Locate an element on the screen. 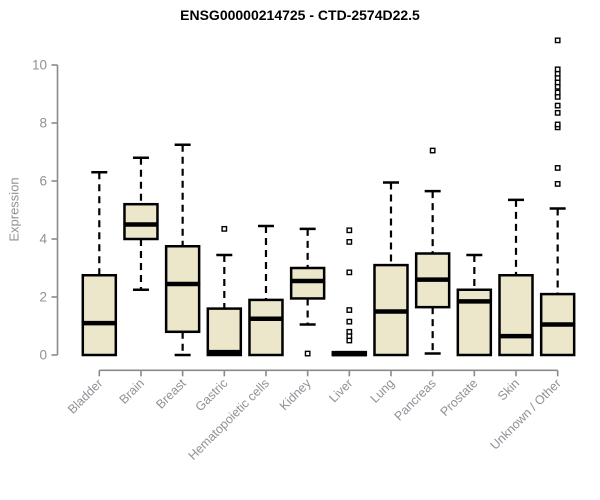  x-tick-label-lung: Lung is located at coordinates (383, 391).